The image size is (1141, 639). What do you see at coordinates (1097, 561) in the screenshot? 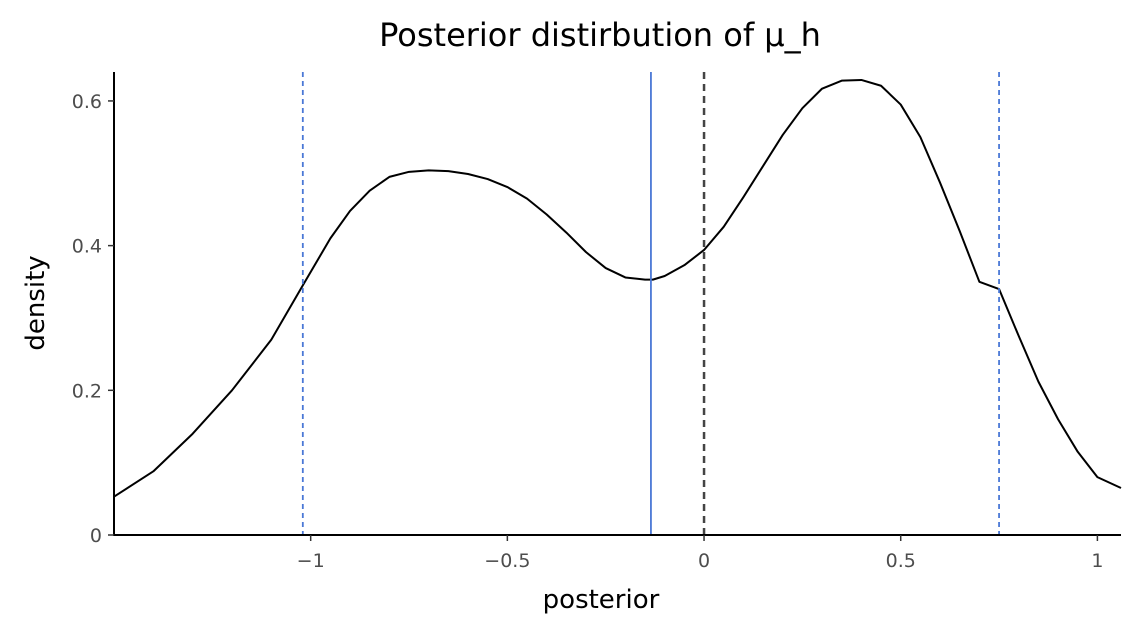
I see `x-tick-label-4: 1` at bounding box center [1097, 561].